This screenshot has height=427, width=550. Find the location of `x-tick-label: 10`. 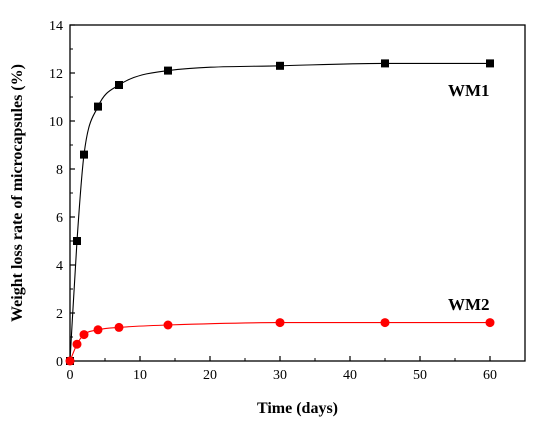

x-tick-label: 10 is located at coordinates (140, 375).